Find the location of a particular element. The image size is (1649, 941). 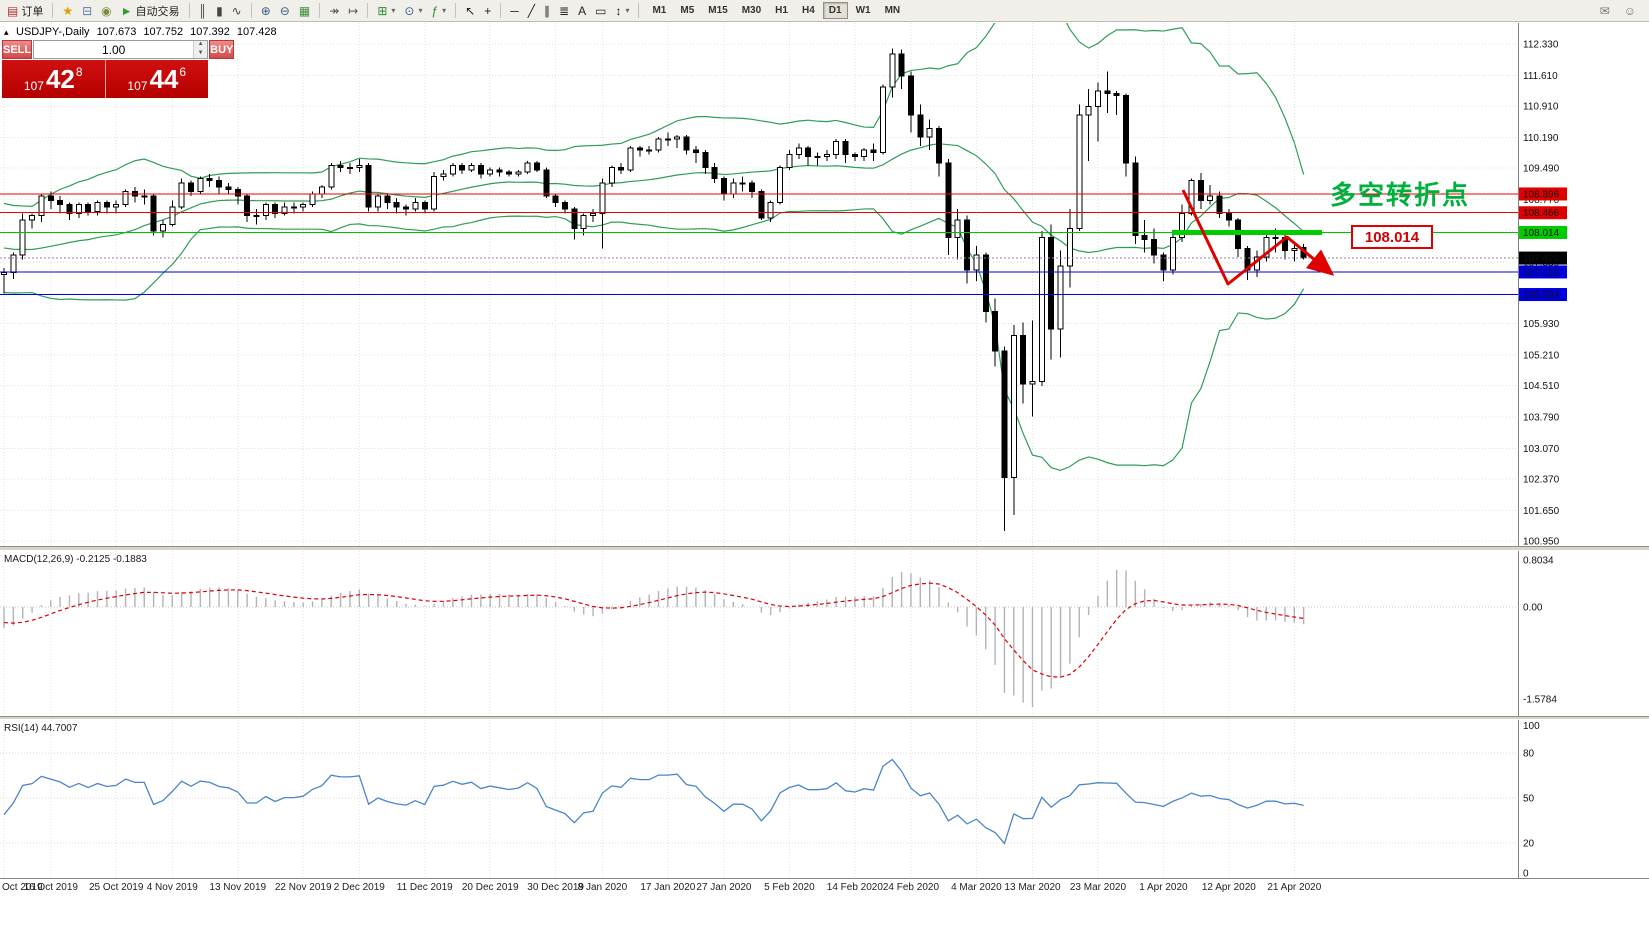

chat-icon-button: ✉ is located at coordinates (1605, 11).